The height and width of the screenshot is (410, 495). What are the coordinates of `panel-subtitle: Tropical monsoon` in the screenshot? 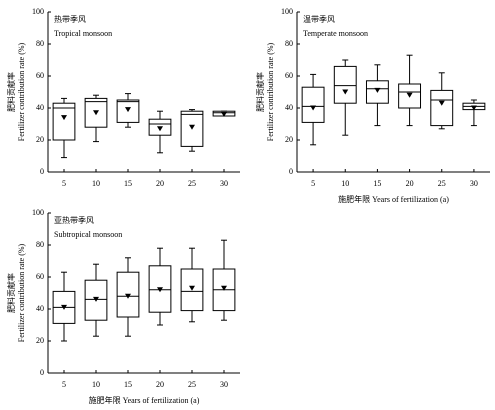 It's located at (83, 33).